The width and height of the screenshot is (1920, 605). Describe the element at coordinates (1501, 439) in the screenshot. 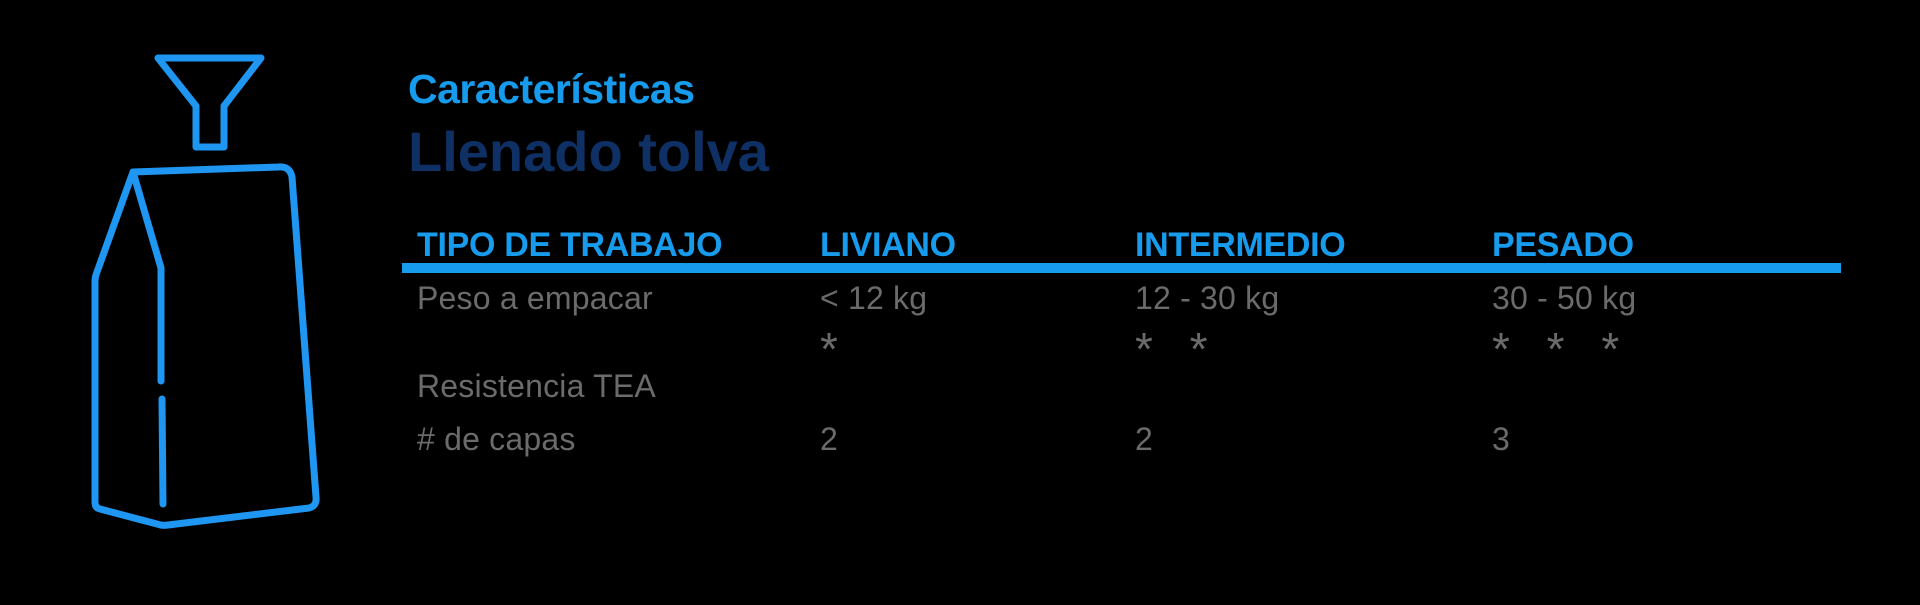

I see `cell-capas-pesado: 3` at that location.